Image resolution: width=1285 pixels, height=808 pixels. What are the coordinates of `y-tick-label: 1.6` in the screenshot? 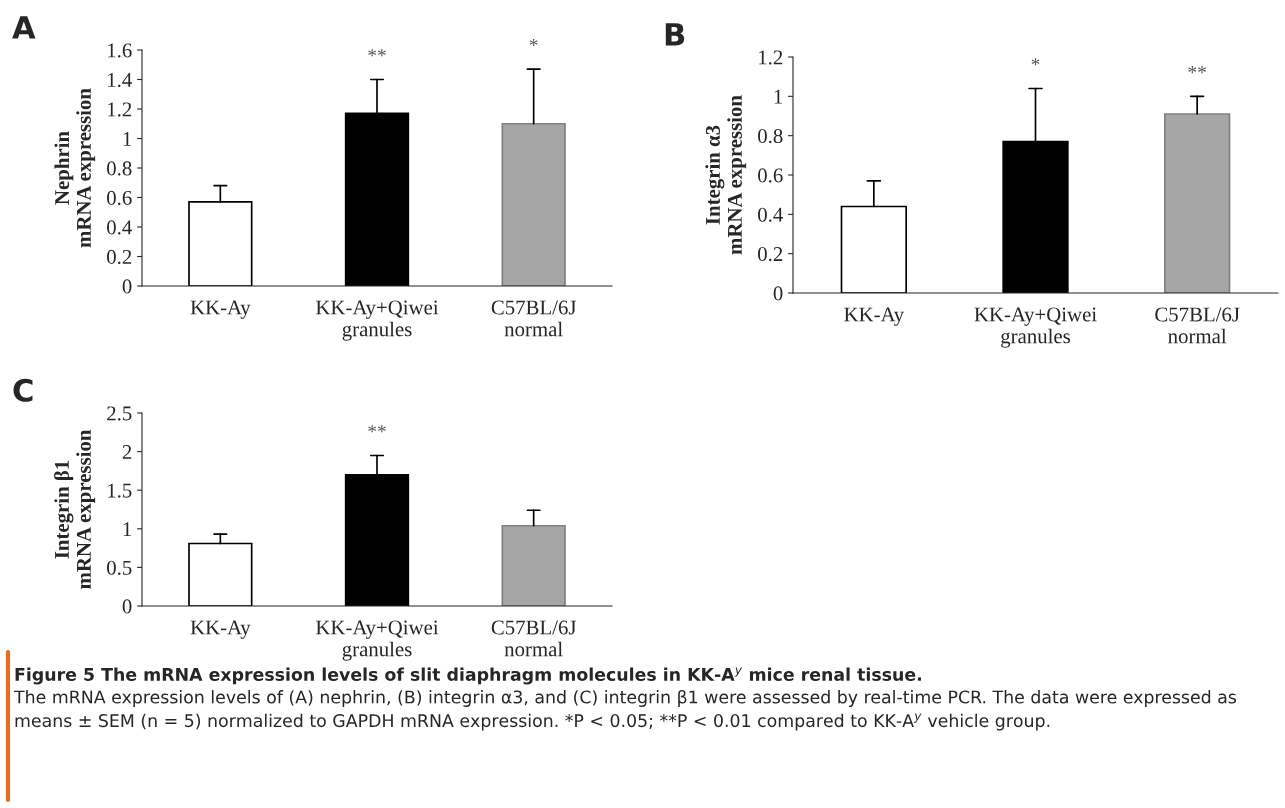 It's located at (120, 50).